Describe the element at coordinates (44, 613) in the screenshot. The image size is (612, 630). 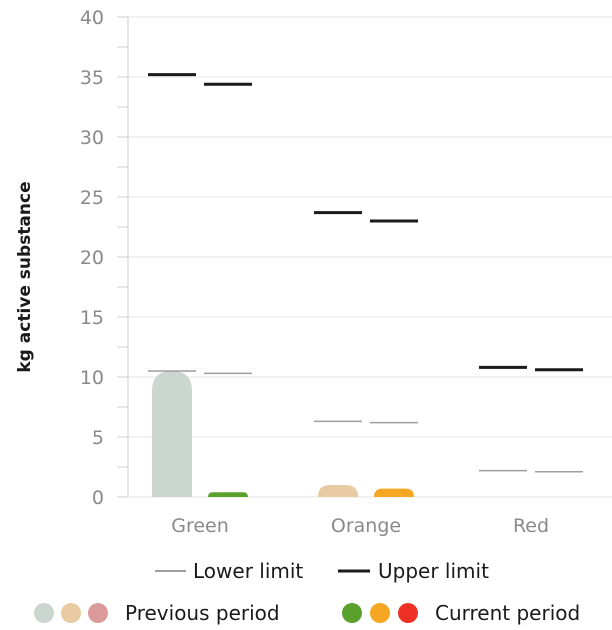
I see `previous-green-swatch` at that location.